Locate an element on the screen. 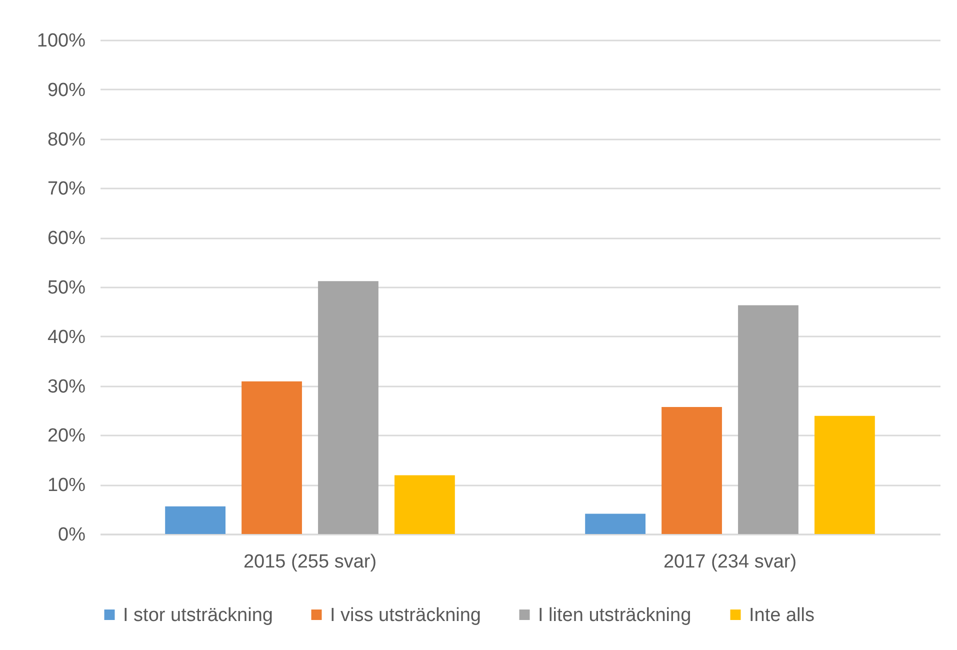  y-tick-label: 40% is located at coordinates (66, 337).